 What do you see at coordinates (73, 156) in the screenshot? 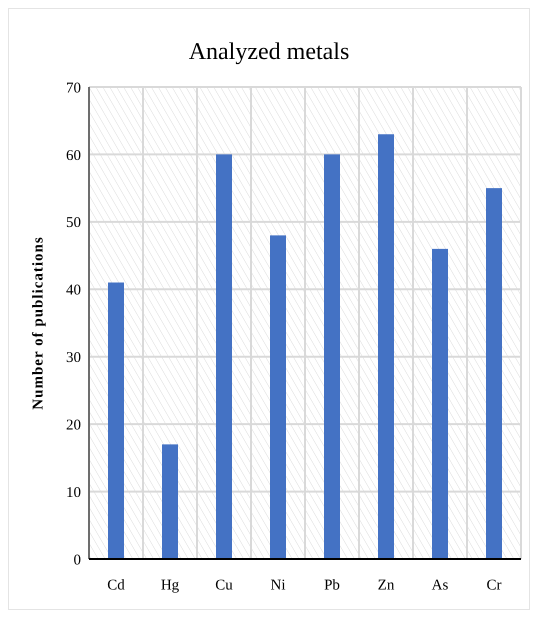
I see `y-tick-label: 60` at bounding box center [73, 156].